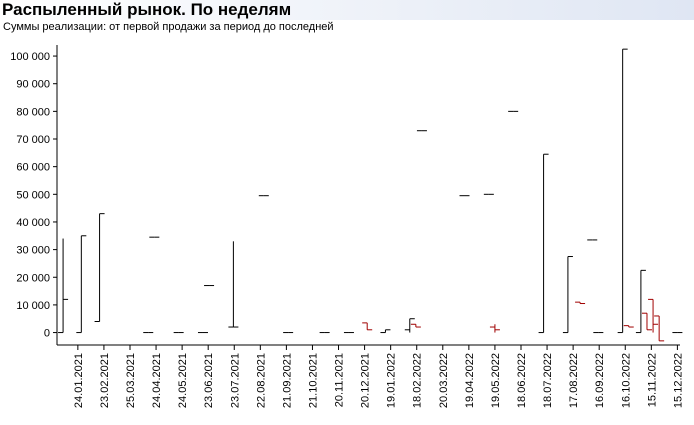  I want to click on x-tick-label: 20.12.2021, so click(366, 380).